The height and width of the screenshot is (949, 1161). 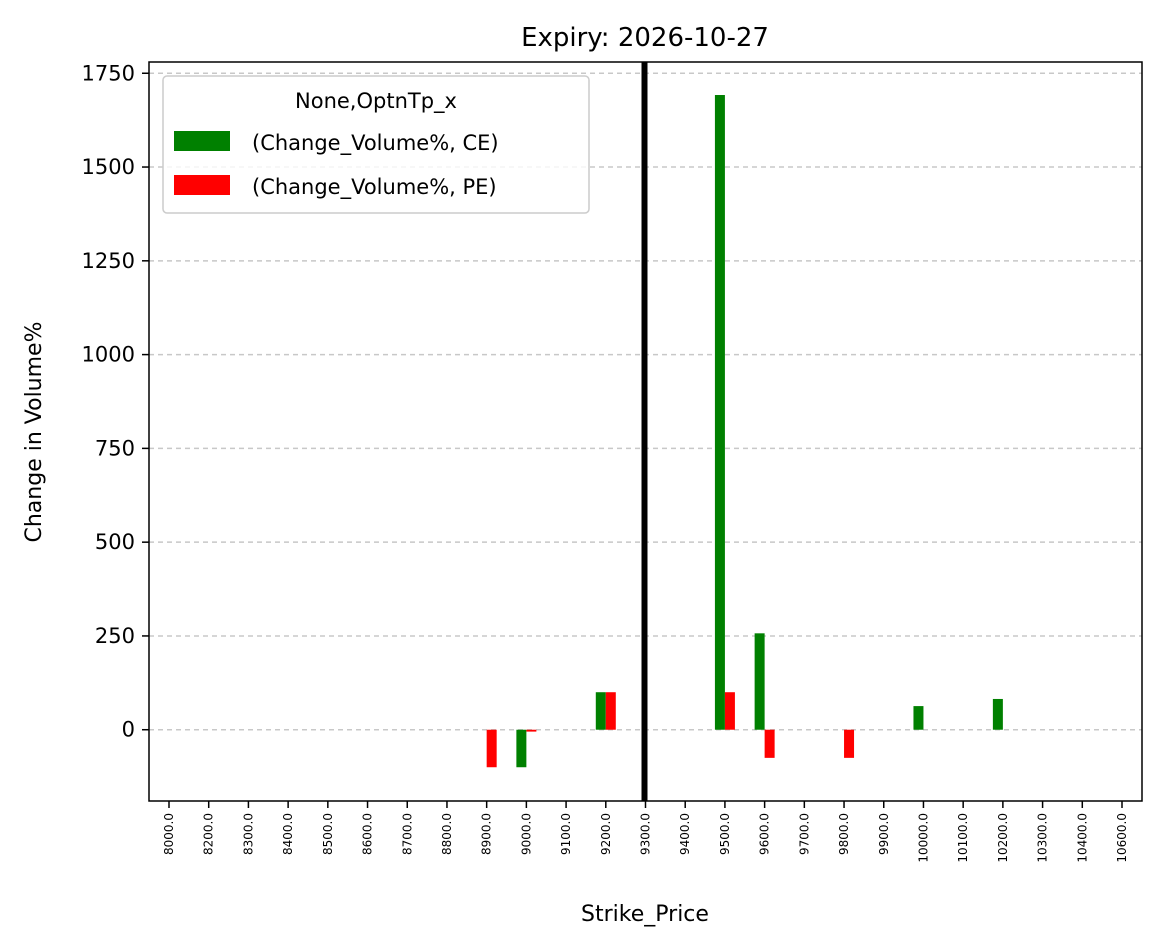 What do you see at coordinates (115, 401) in the screenshot?
I see `y-axis-ticks: 0 250 500 750 1000 1250 1500 1750` at bounding box center [115, 401].